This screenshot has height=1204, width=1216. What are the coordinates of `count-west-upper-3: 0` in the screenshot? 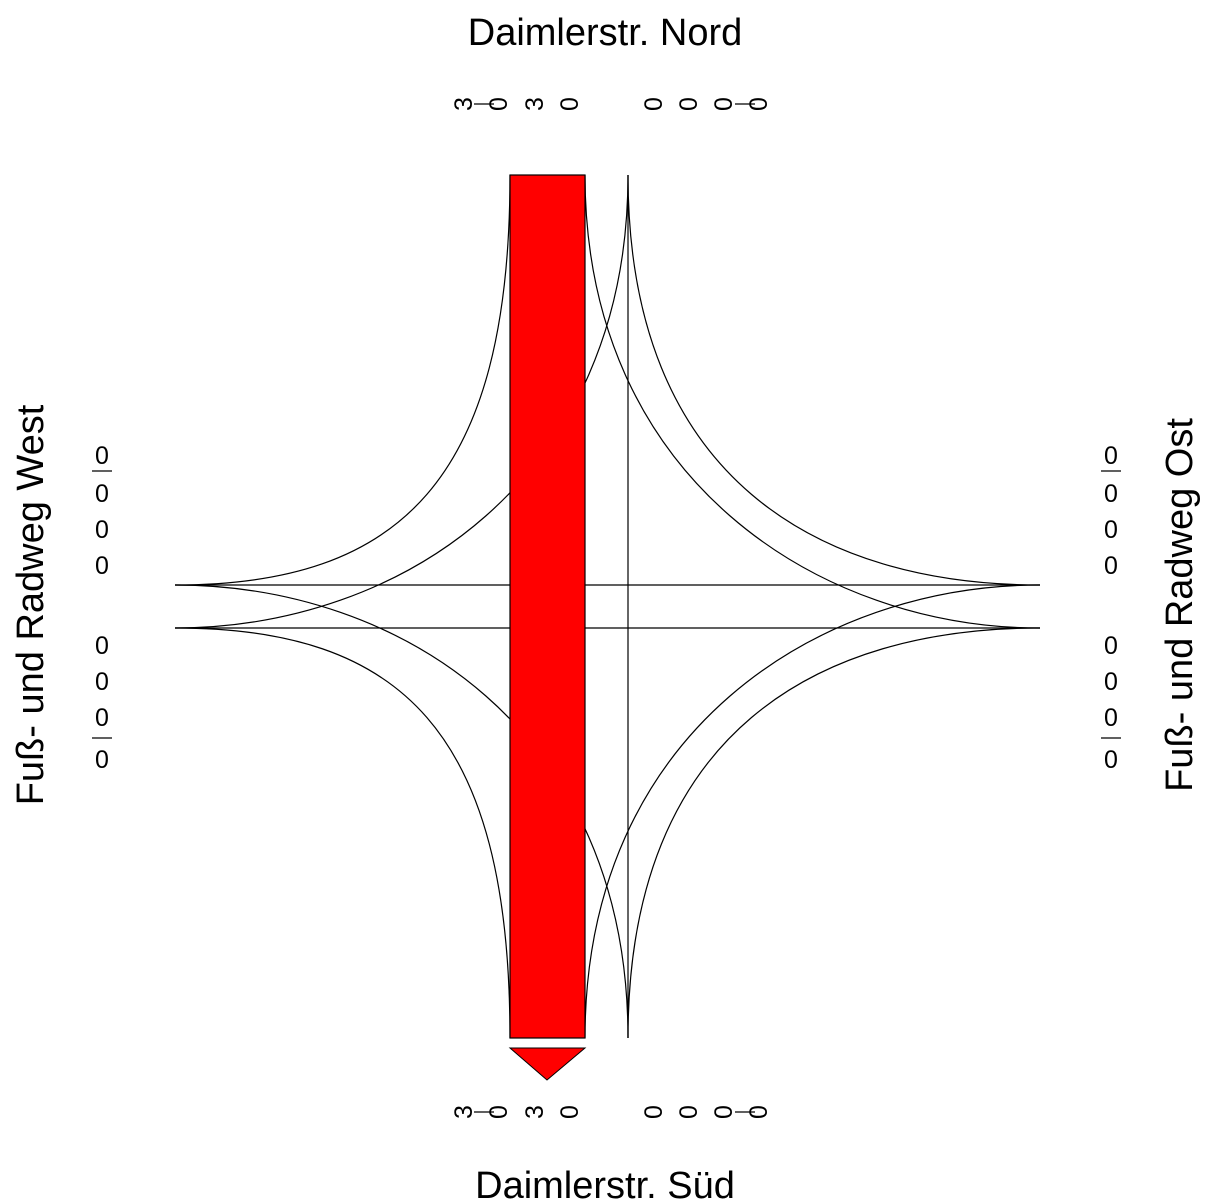 It's located at (102, 566).